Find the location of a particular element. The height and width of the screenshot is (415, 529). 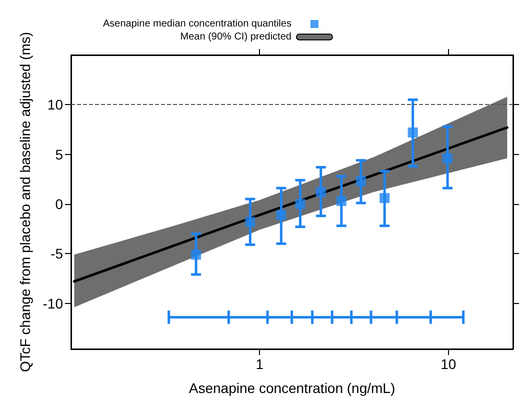

y-tick-label: 5 is located at coordinates (59, 154).